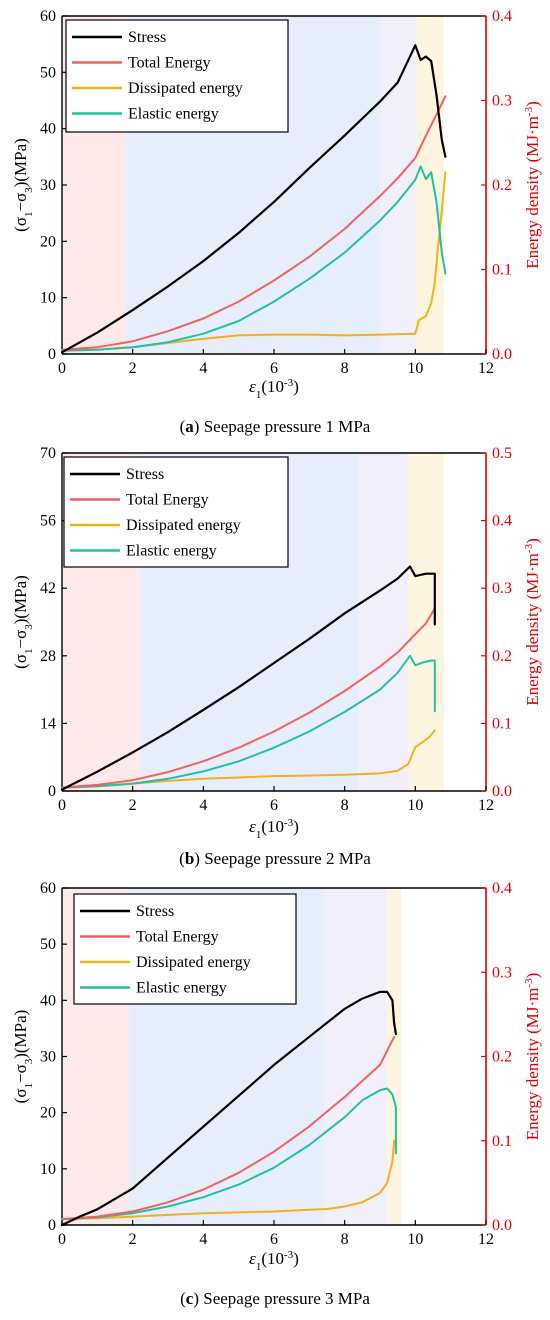  I want to click on y2-tick-label: 0.5, so click(502, 453).